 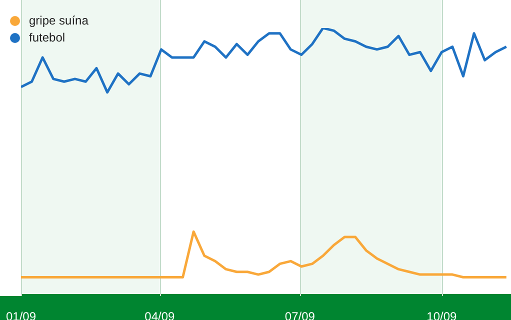 I want to click on legend-label: futebol, so click(x=47, y=37).